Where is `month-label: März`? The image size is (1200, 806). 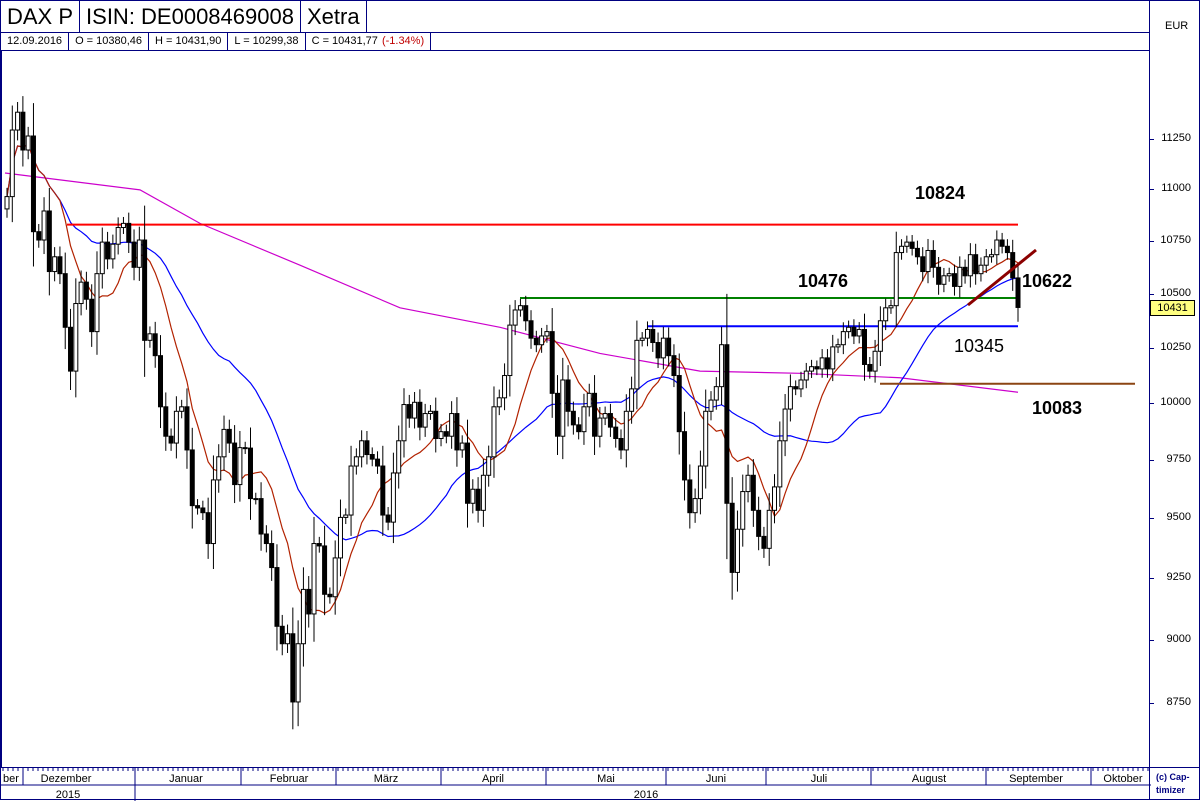 month-label: März is located at coordinates (386, 779).